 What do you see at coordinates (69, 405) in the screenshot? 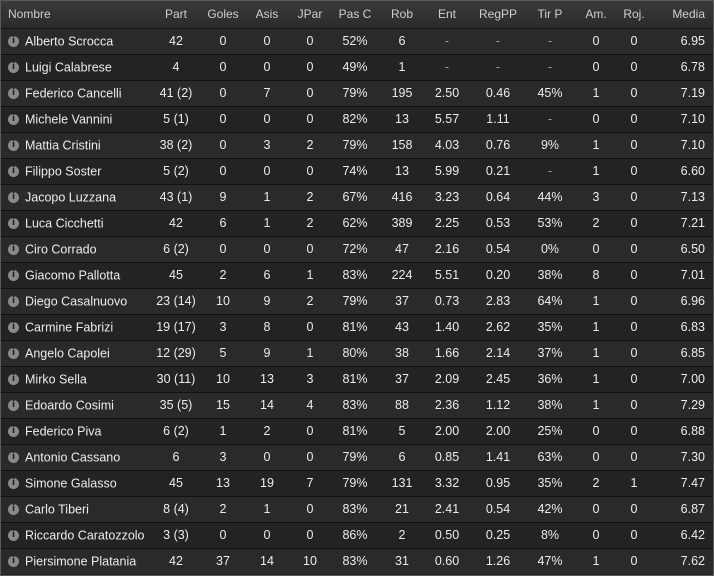
I see `player-name: Edoardo Cosimi` at bounding box center [69, 405].